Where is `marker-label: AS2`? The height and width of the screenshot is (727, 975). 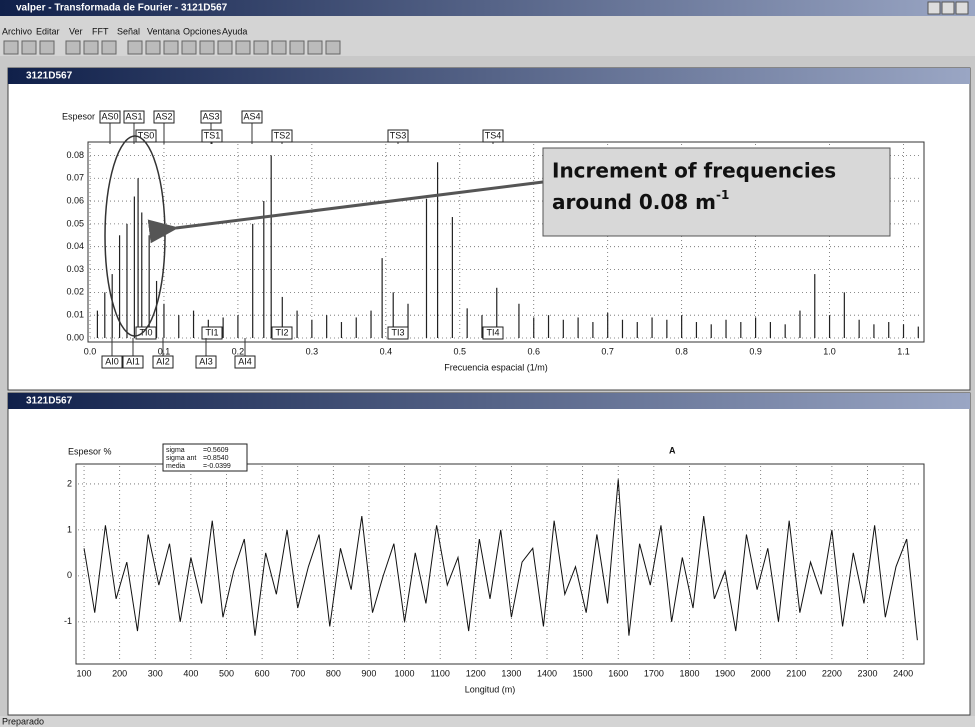
marker-label: AS2 is located at coordinates (163, 116).